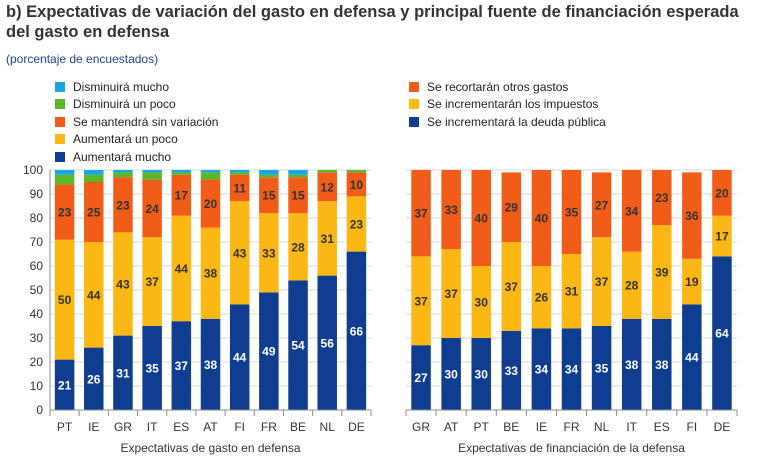  What do you see at coordinates (357, 331) in the screenshot?
I see `spending-data-label: 66` at bounding box center [357, 331].